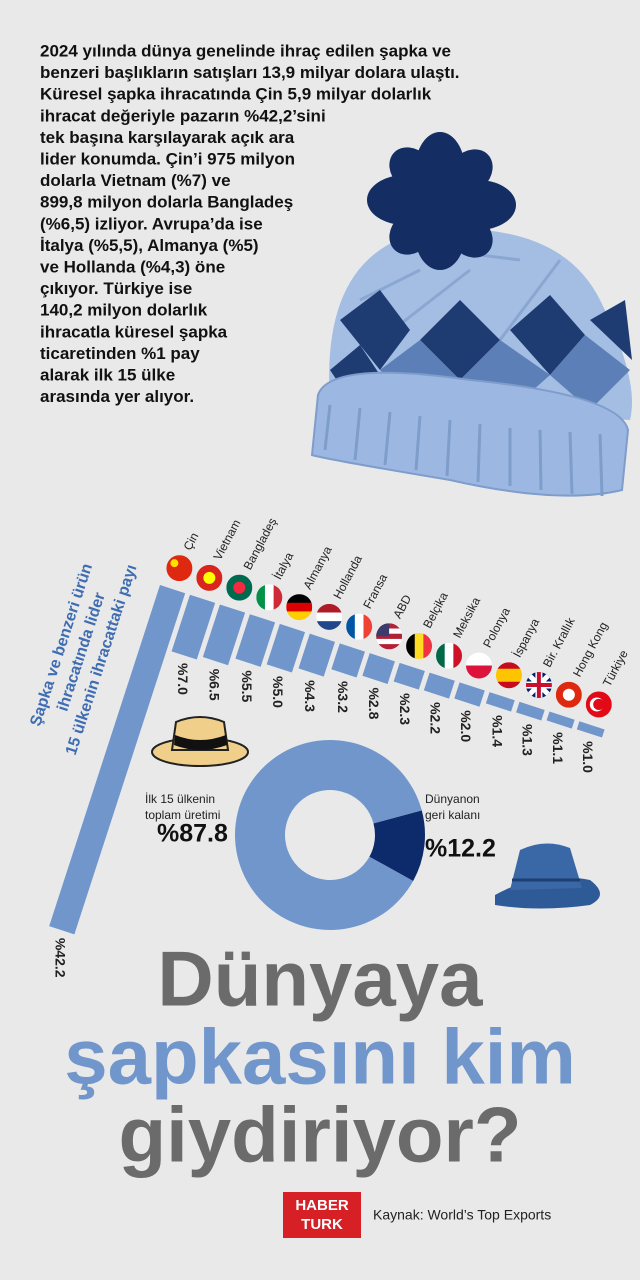  What do you see at coordinates (247, 686) in the screenshot?
I see `value-label: %5.5` at bounding box center [247, 686].